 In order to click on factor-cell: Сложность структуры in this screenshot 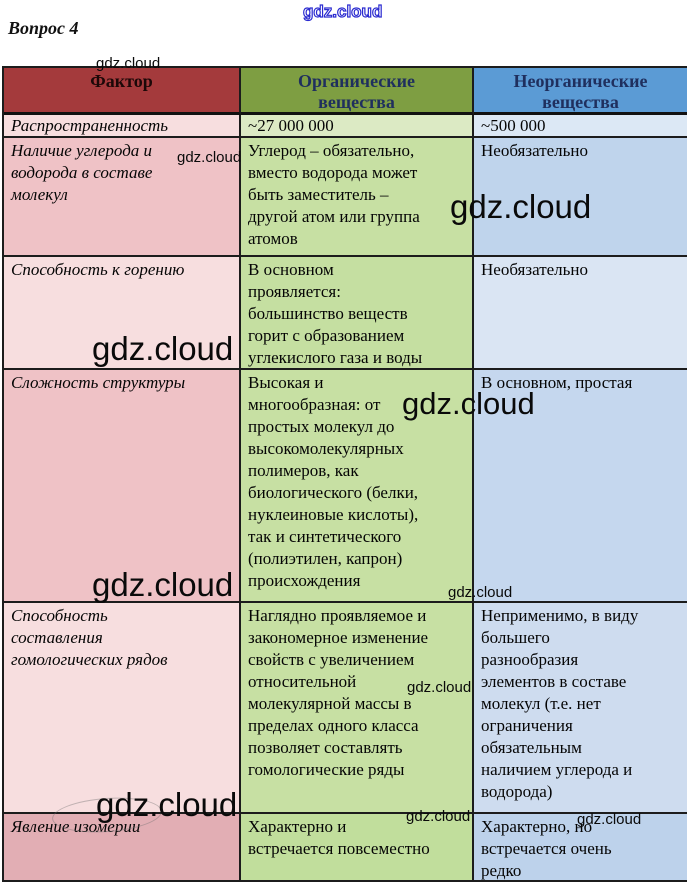, I will do `click(122, 486)`.